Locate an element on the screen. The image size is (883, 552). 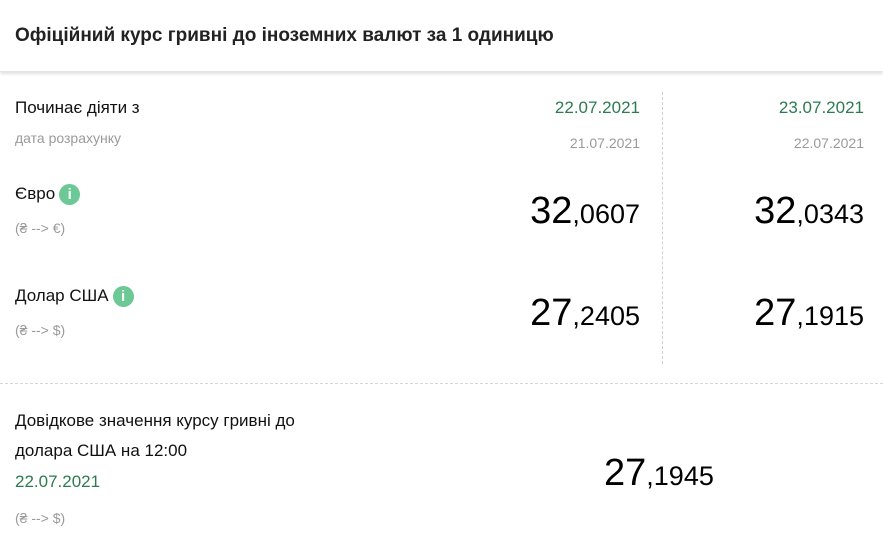
currency-direction: (₴ --> €) is located at coordinates (40, 228).